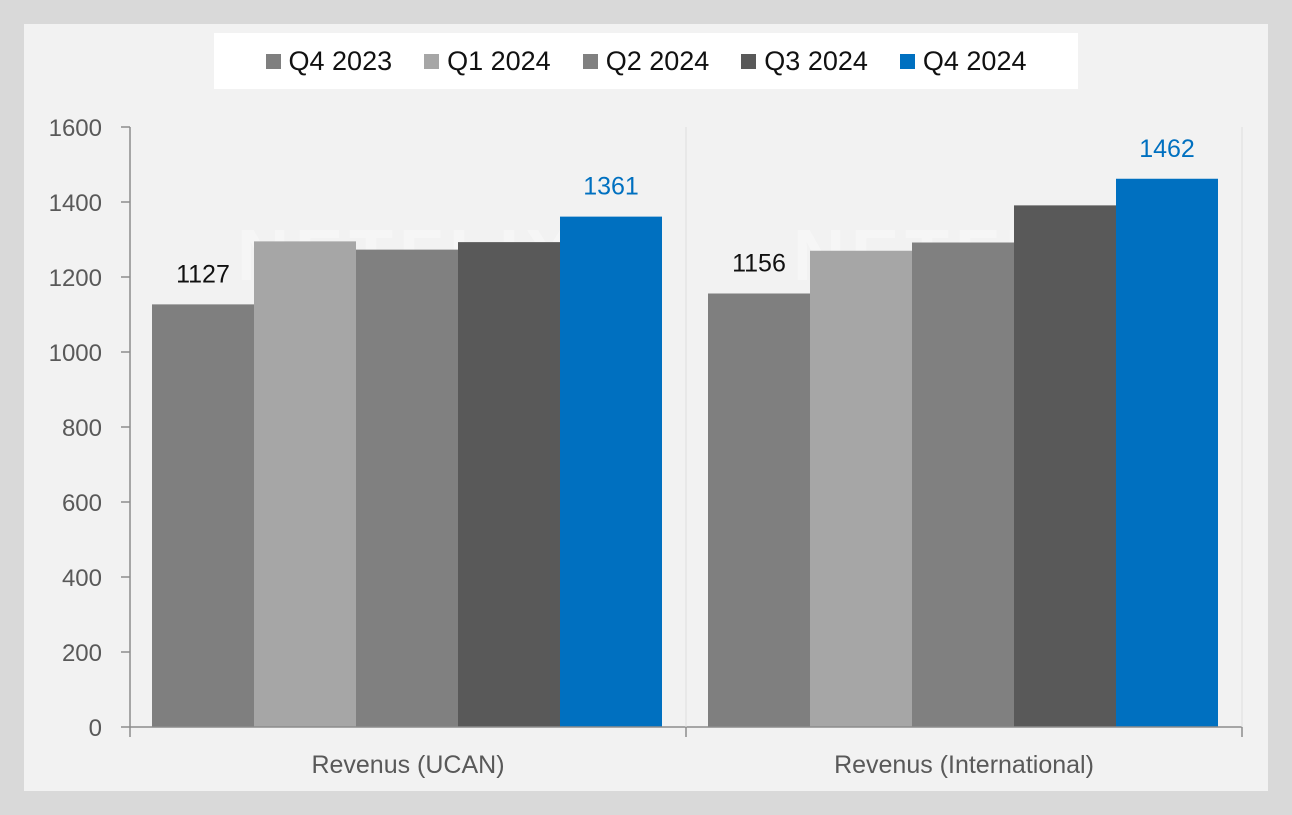  Describe the element at coordinates (82, 578) in the screenshot. I see `y-tick-label: 400` at that location.